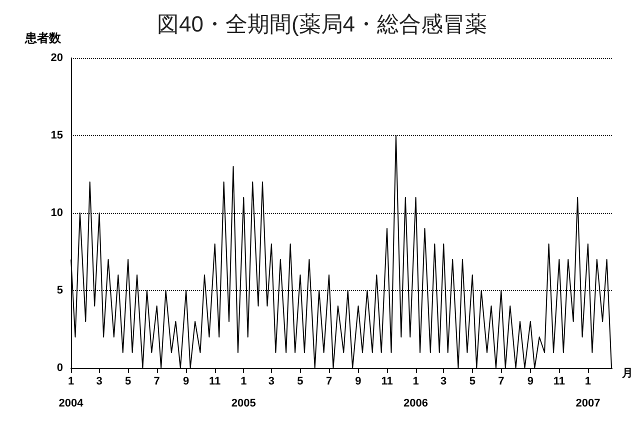  What do you see at coordinates (56, 58) in the screenshot?
I see `y-tick-label: 20` at bounding box center [56, 58].